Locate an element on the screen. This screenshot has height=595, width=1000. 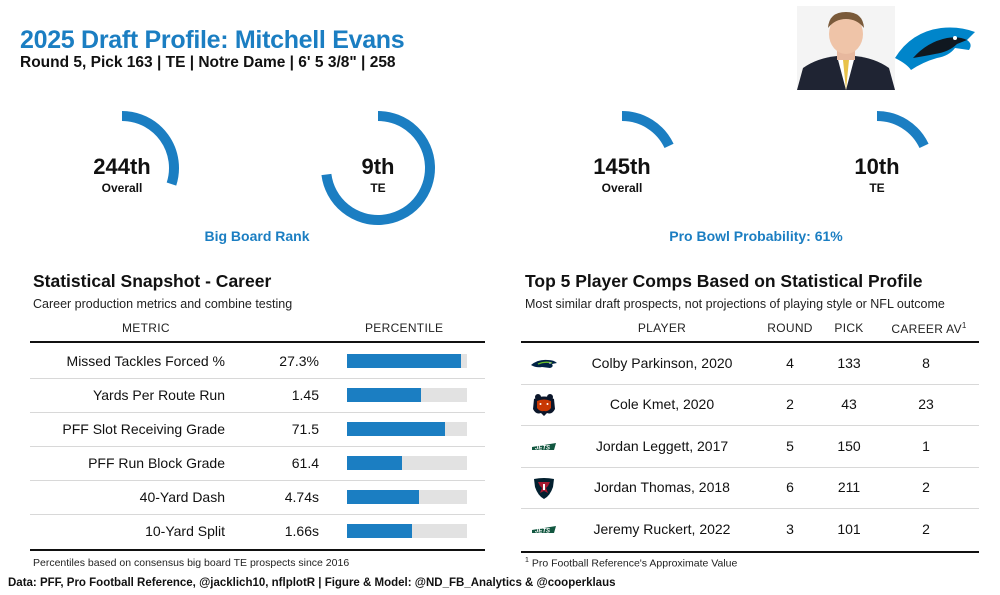
comp-player-name: Jeremy Ruckert, 2022 is located at coordinates (662, 528).